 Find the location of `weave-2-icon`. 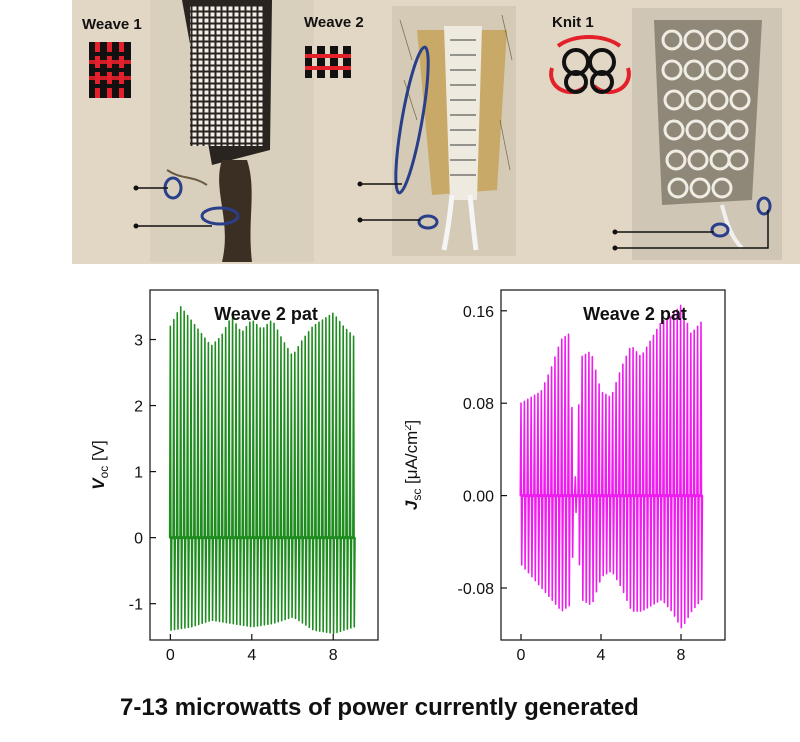

weave-2-icon is located at coordinates (328, 62).